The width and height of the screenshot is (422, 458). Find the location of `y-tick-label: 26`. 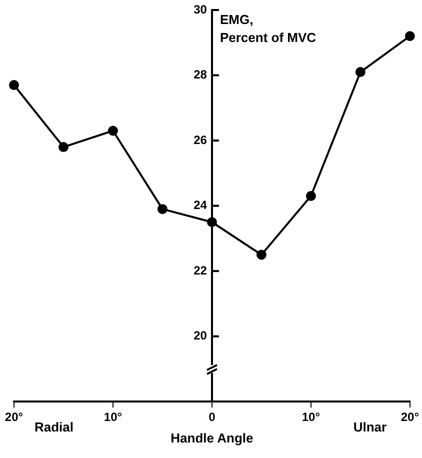

y-tick-label: 26 is located at coordinates (201, 139).